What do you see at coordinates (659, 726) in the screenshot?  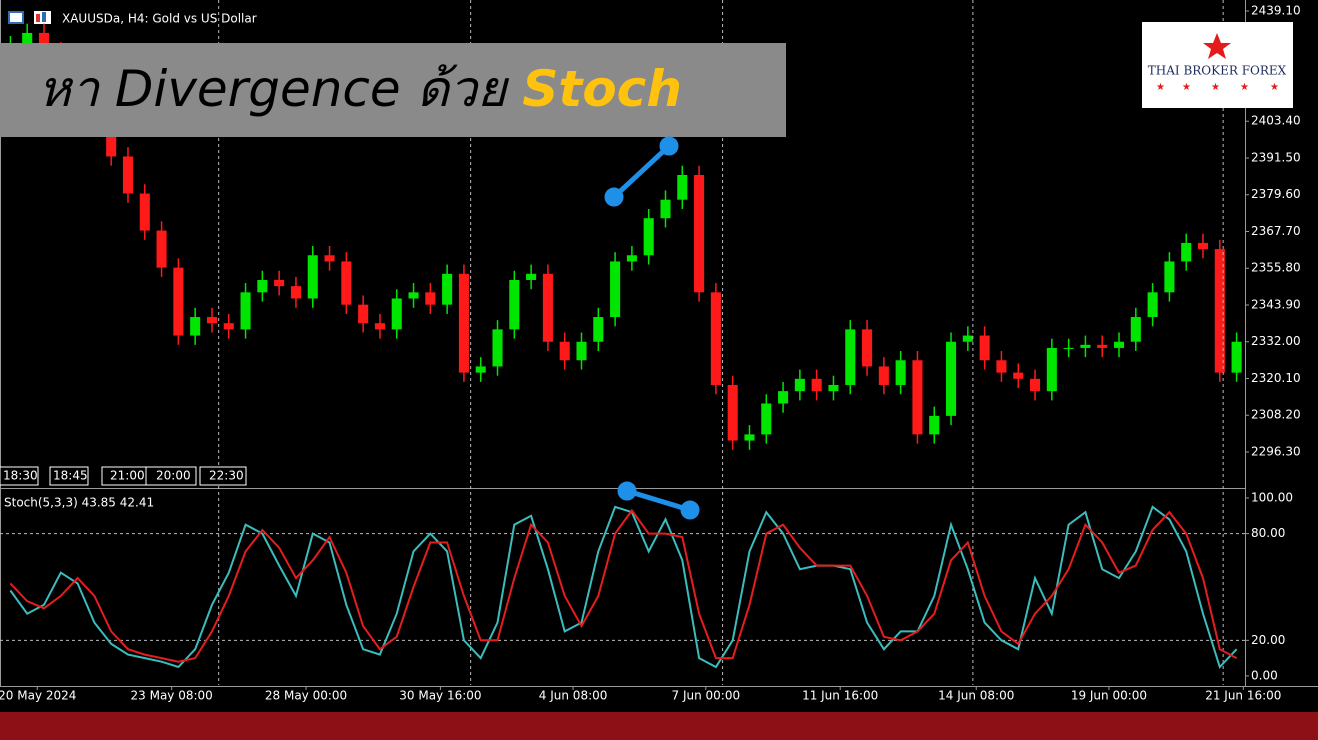 I see `footer-band` at bounding box center [659, 726].